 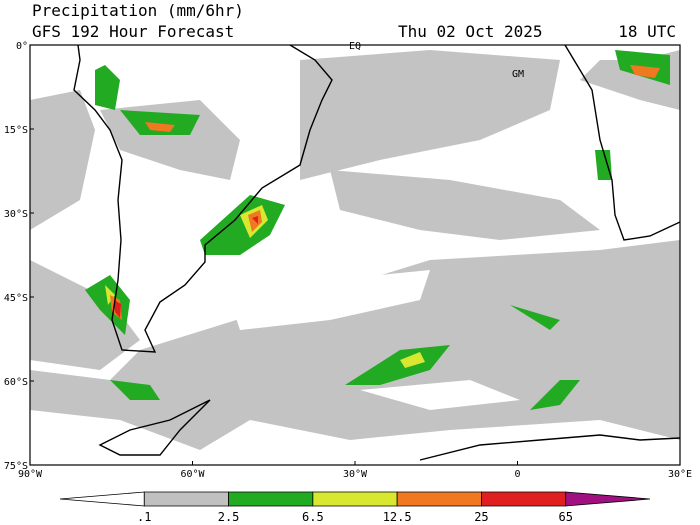 What do you see at coordinates (481, 517) in the screenshot?
I see `colorbar-label: 25` at bounding box center [481, 517].